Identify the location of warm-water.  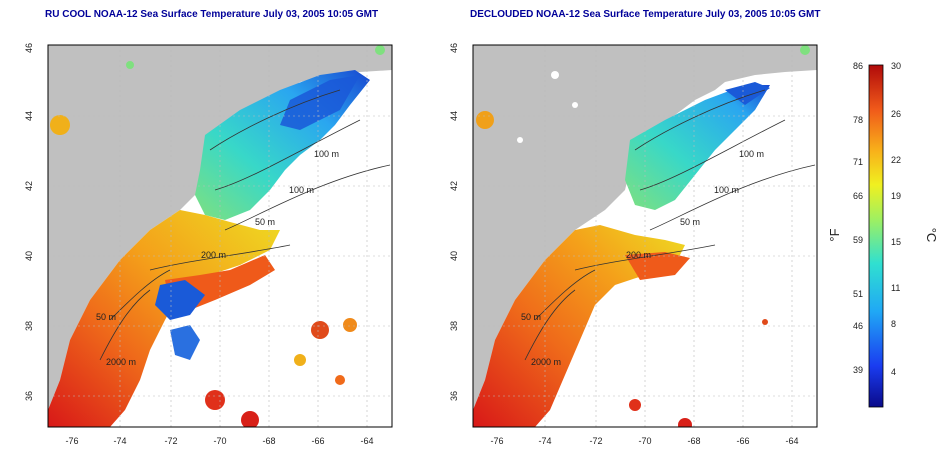
(164, 318).